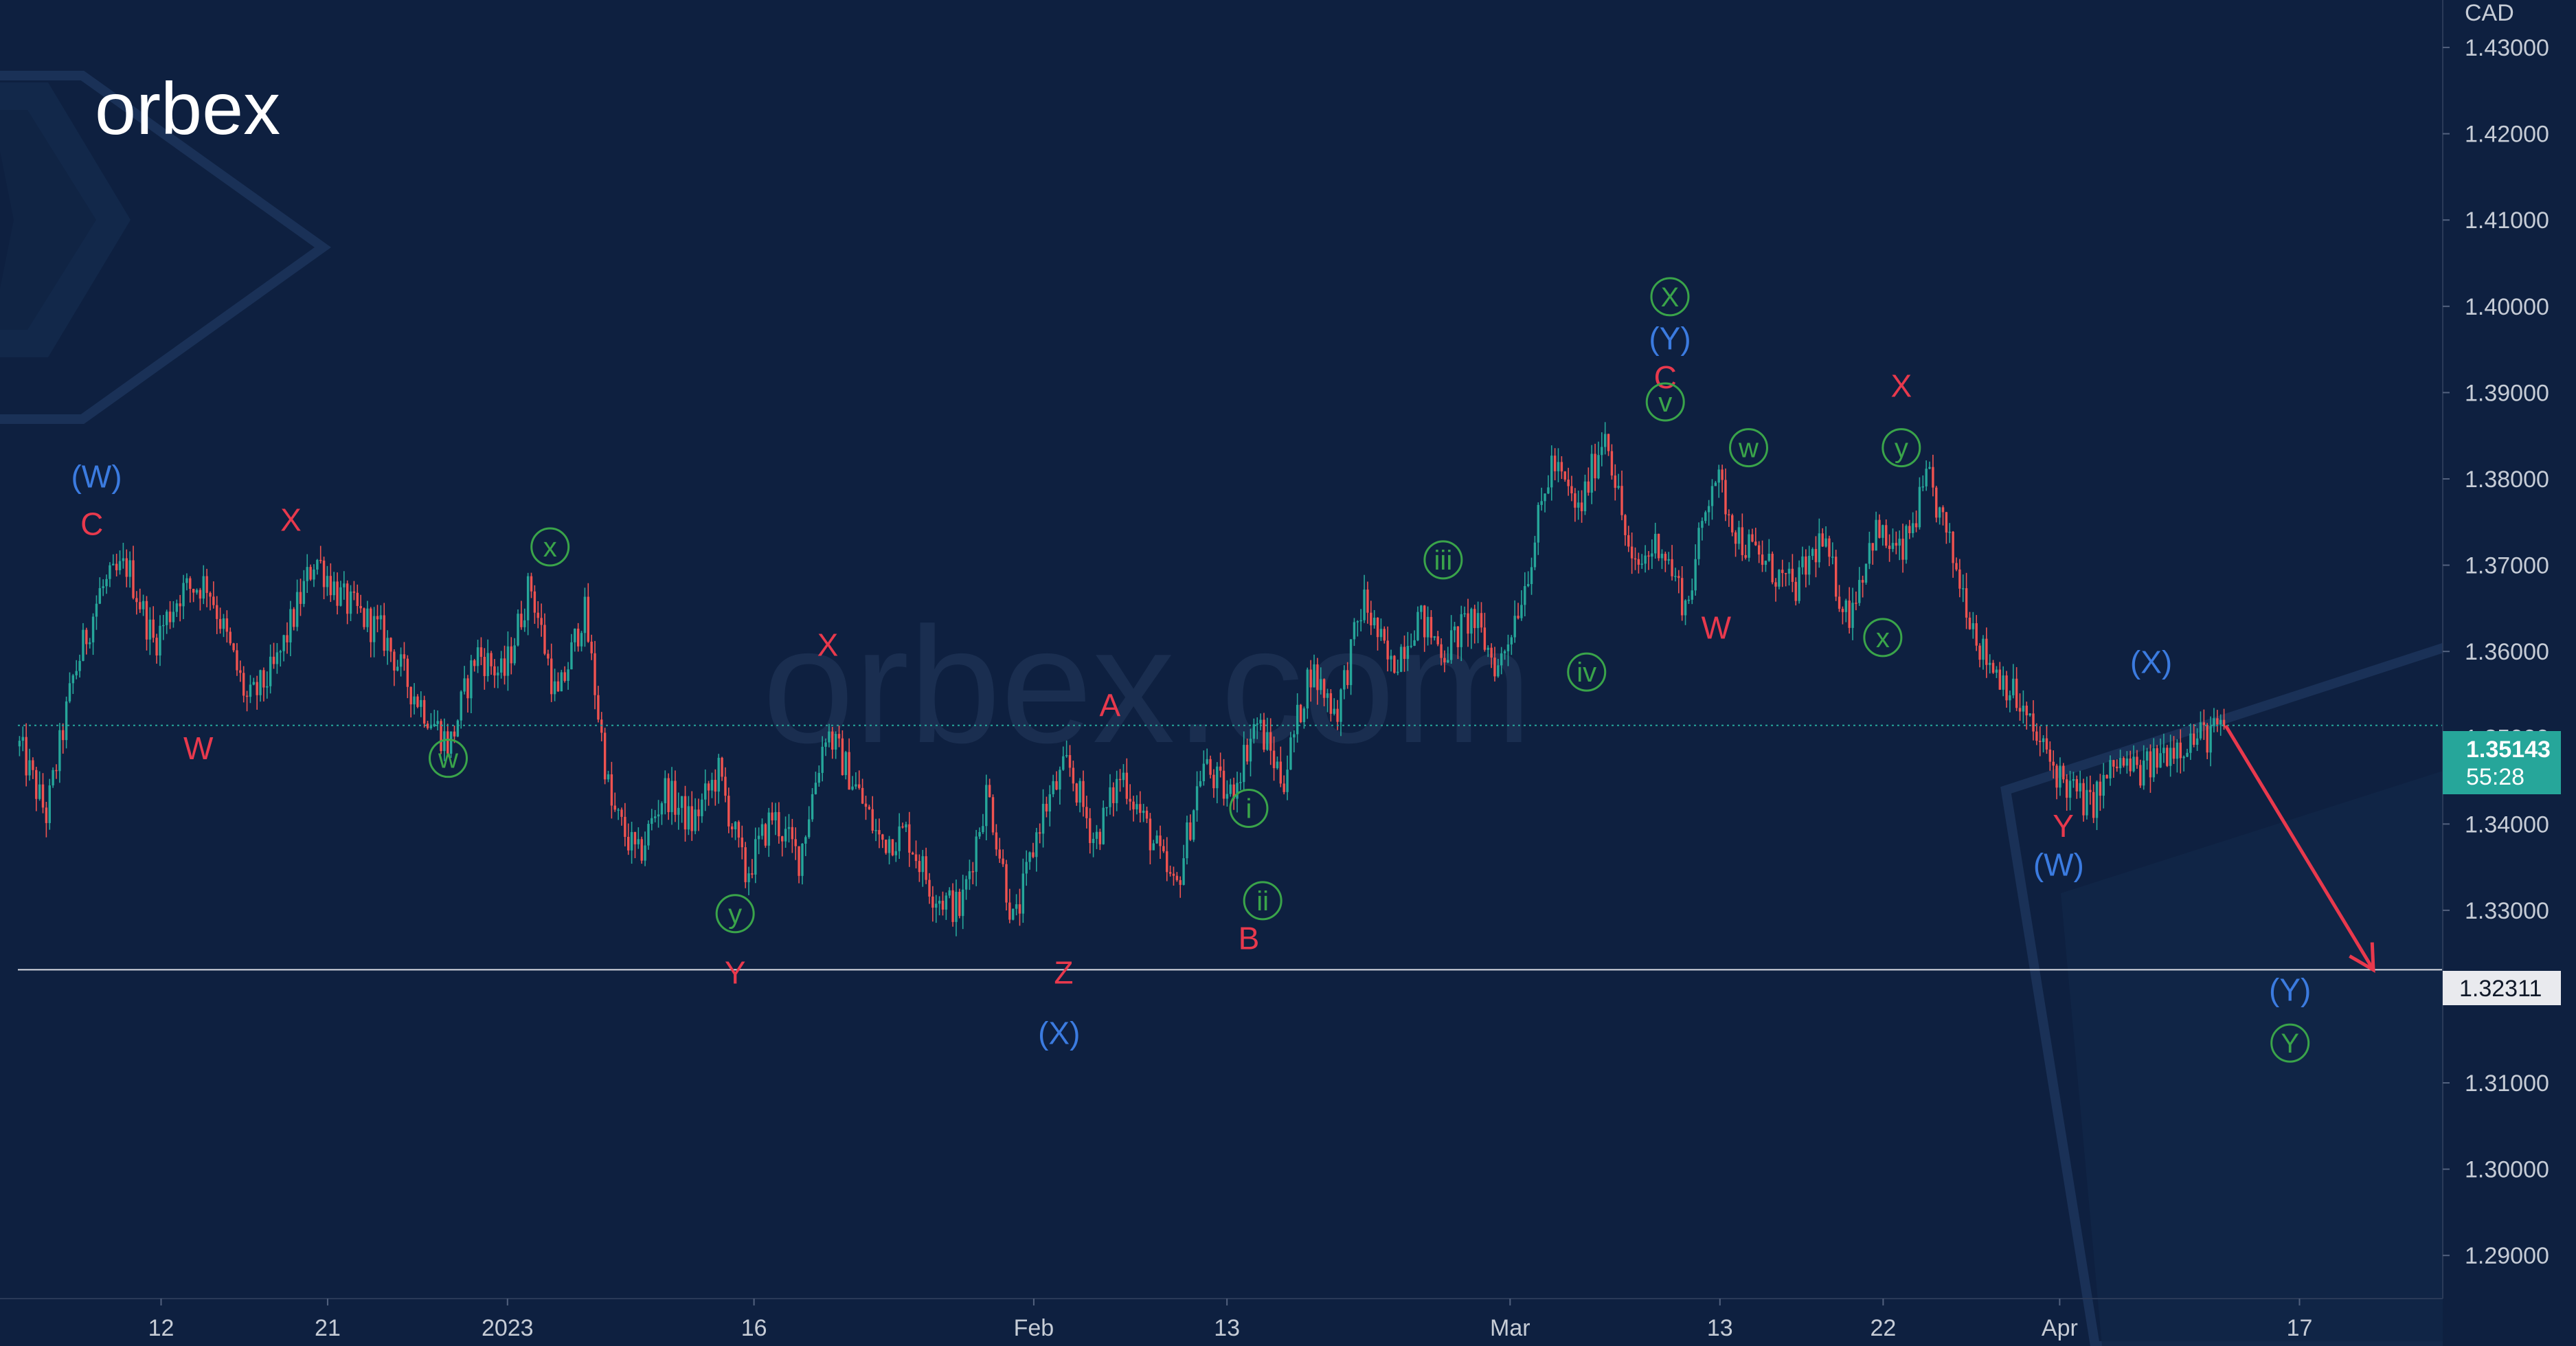  What do you see at coordinates (1230, 1320) in the screenshot?
I see `time-axis-ticks: 12 21 2023 16 Feb 13 Mar 13 22 Apr 17` at bounding box center [1230, 1320].